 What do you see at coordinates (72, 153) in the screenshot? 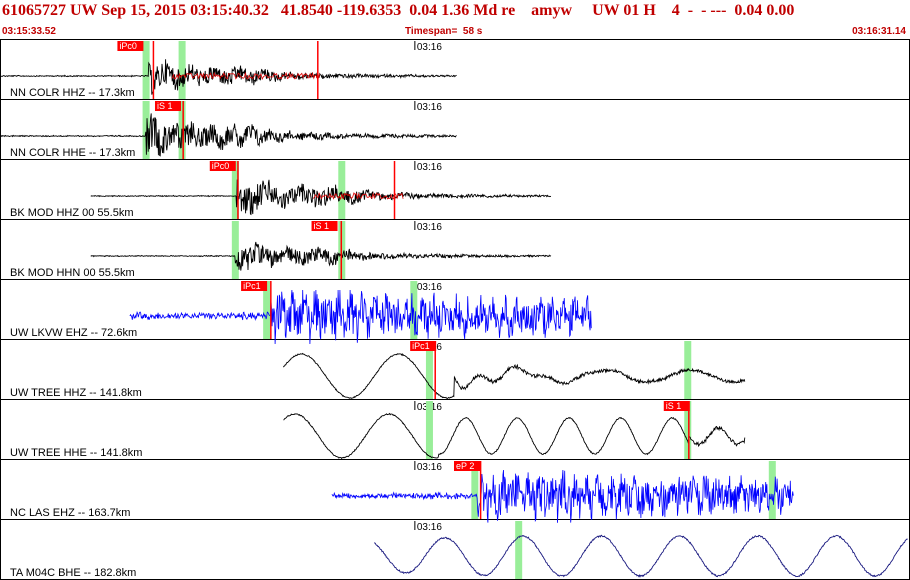
I see `channel-label: NN COLR HHE -- 17.3km` at bounding box center [72, 153].